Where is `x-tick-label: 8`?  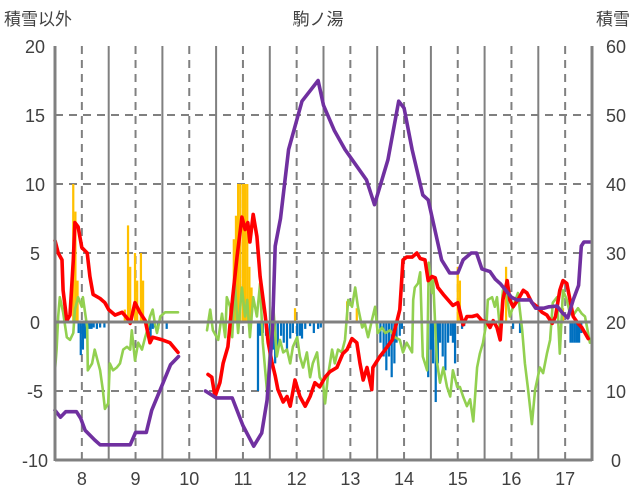
x-tick-label: 8 is located at coordinates (82, 479).